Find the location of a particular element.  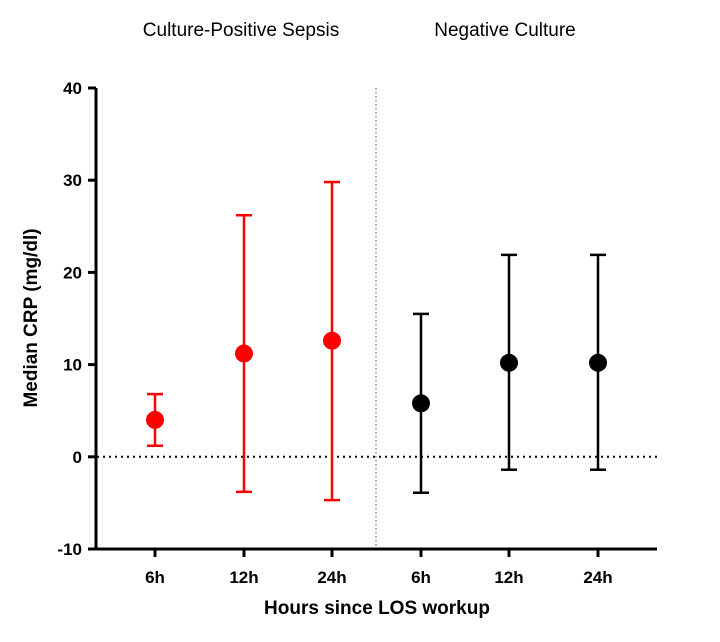

y-tick-label: 20 is located at coordinates (72, 272).